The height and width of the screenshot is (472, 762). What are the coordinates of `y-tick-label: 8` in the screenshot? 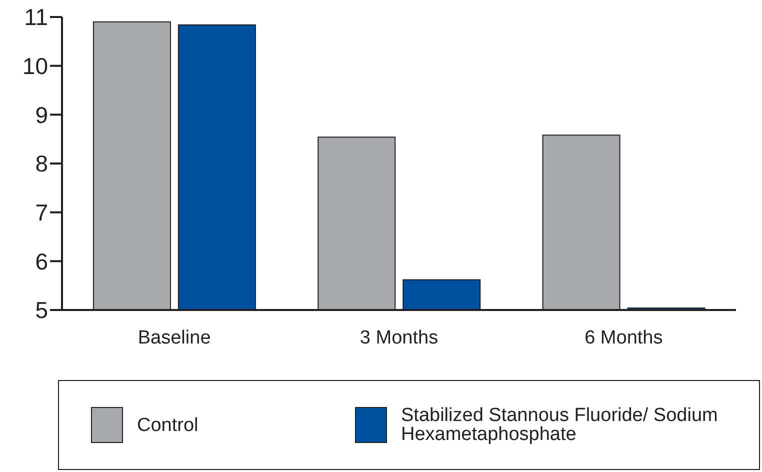 It's located at (41, 163).